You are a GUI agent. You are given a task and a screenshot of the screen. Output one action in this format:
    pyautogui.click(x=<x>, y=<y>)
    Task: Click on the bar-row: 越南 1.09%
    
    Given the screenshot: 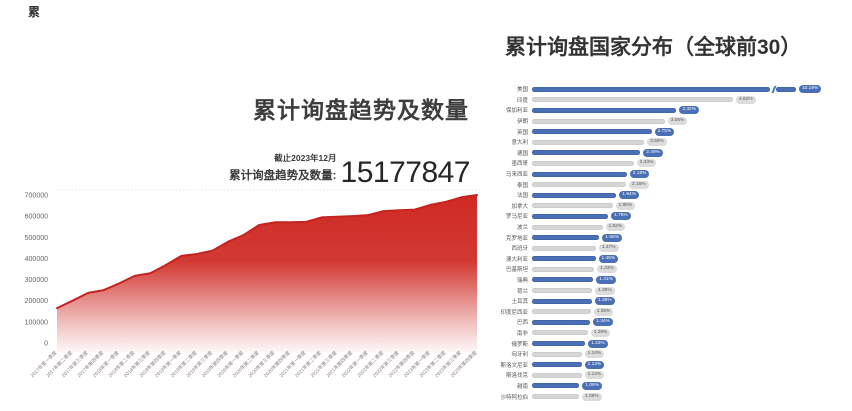 What is the action you would take?
    pyautogui.click(x=671, y=386)
    